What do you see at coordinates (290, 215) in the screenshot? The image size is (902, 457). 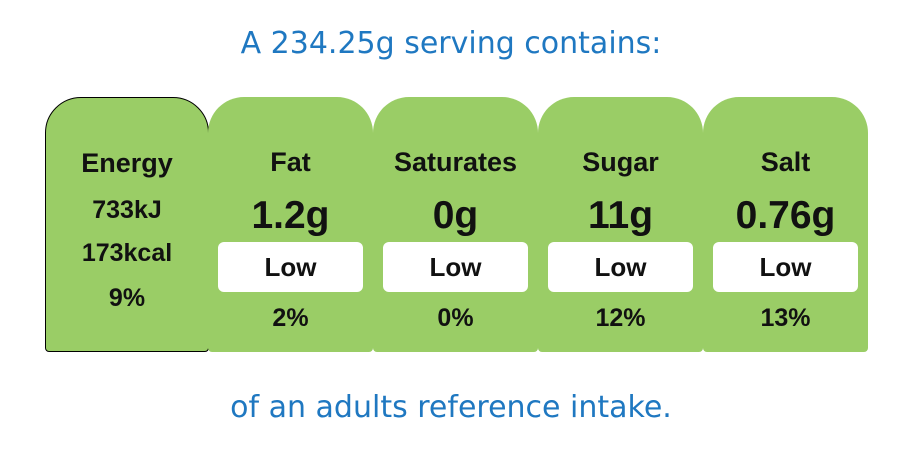 I see `nutrient-amount: 1.2g` at bounding box center [290, 215].